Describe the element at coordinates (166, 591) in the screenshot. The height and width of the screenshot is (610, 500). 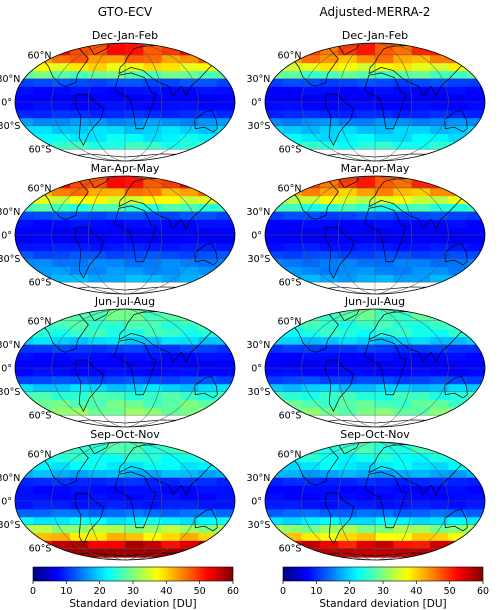
I see `colorbar-tick-label: 40` at that location.